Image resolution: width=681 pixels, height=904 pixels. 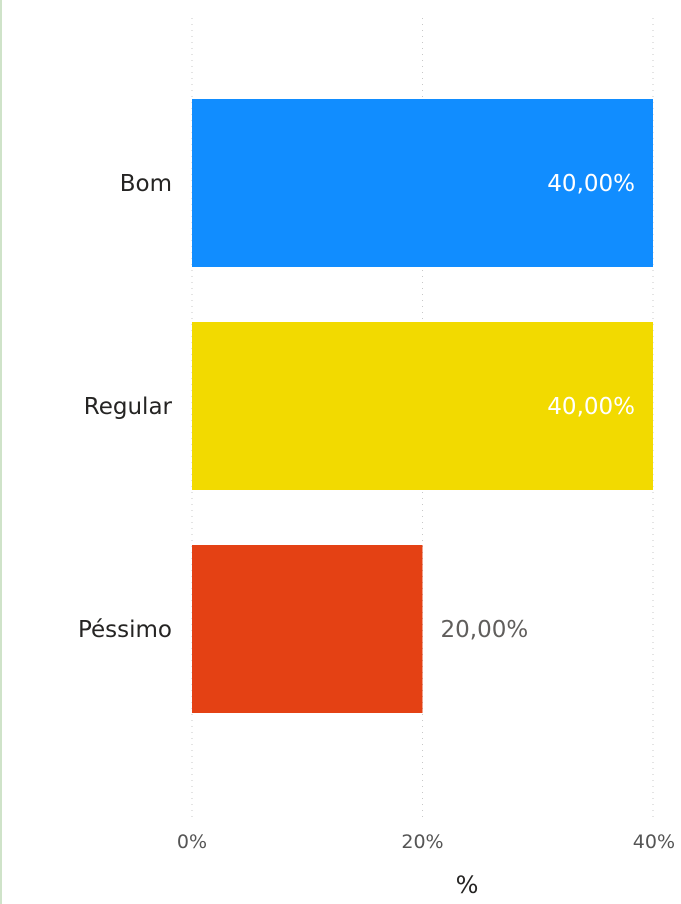 I want to click on x-tick-label-1: 20%, so click(x=422, y=842).